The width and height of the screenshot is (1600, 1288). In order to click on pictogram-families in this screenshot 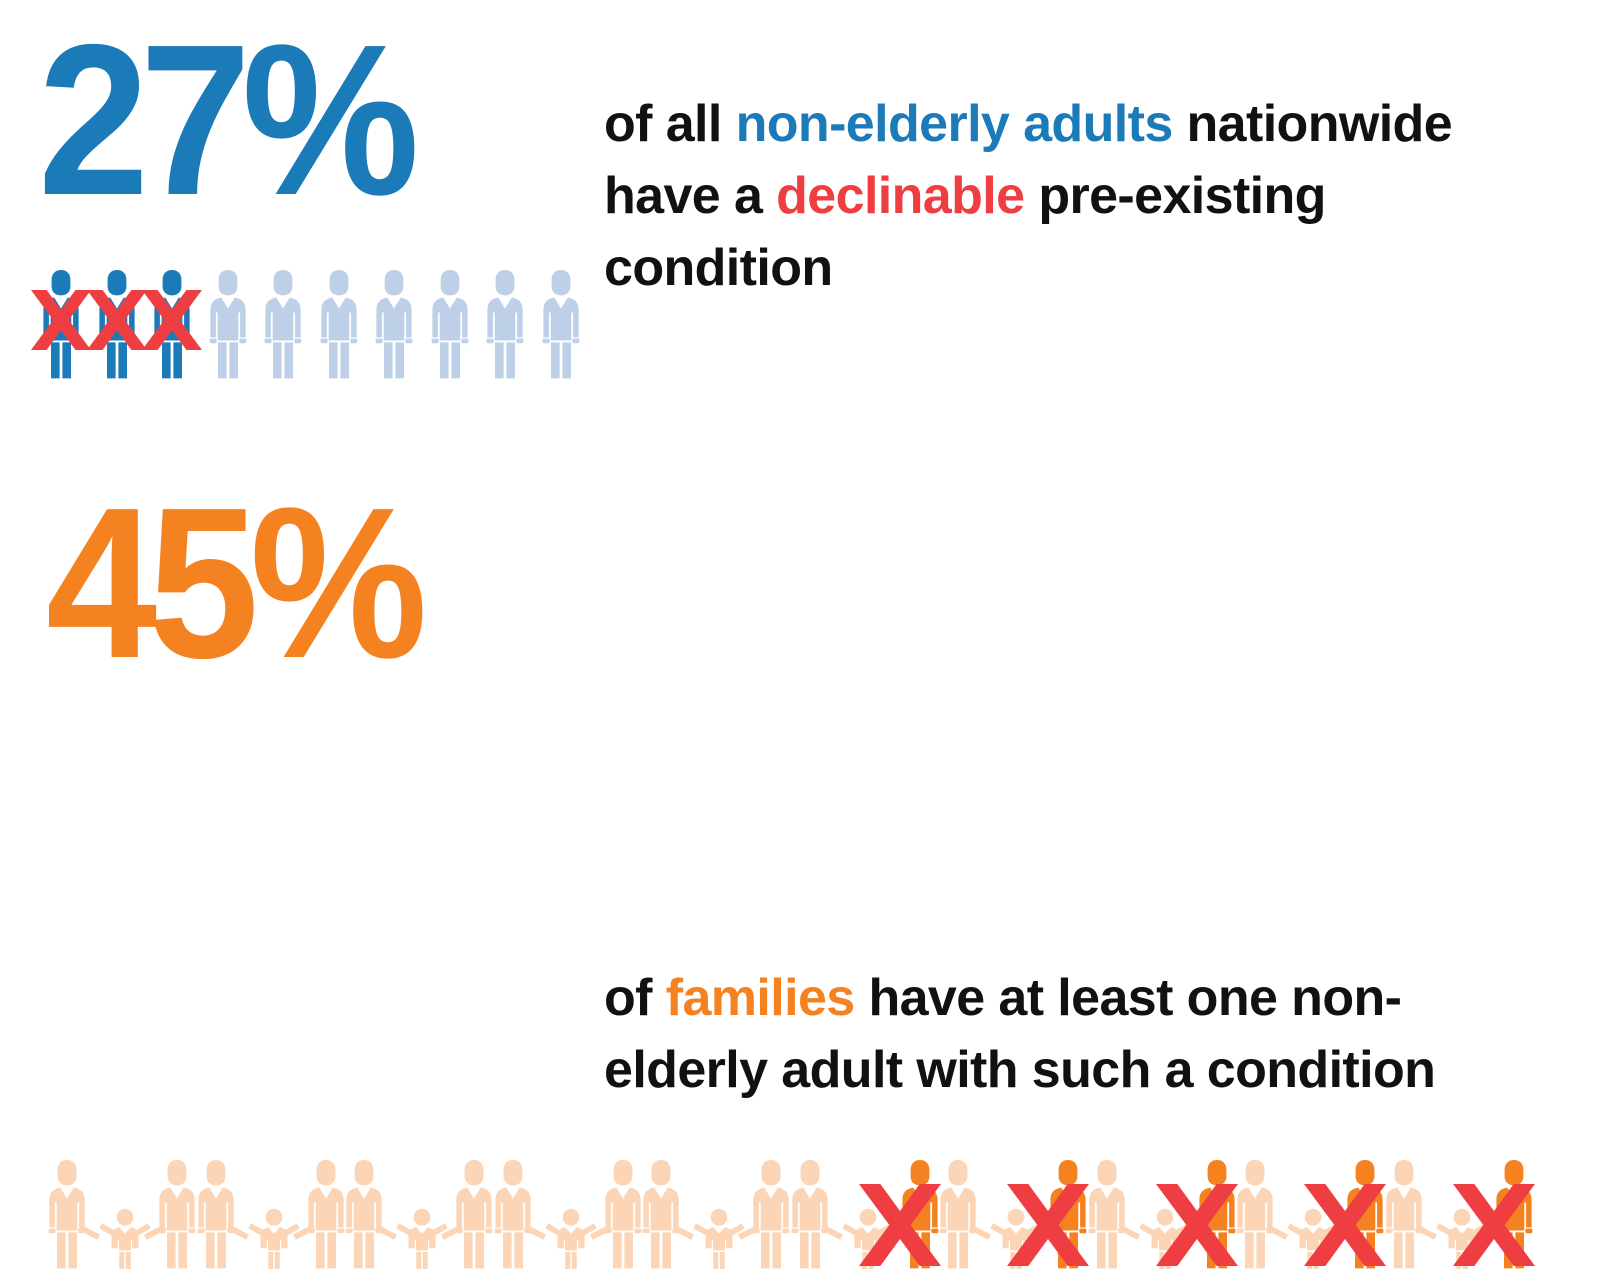, I will do `click(794, 1223)`.